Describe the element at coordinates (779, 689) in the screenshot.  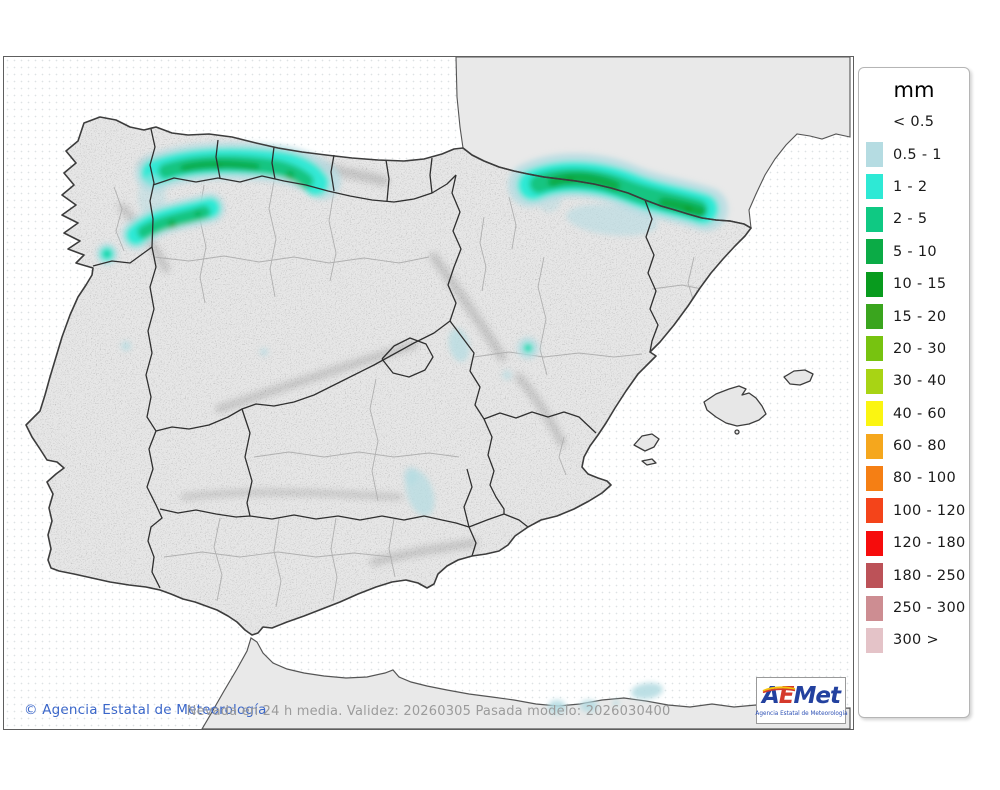
I see `aemet-logo-swoosh-icon` at that location.